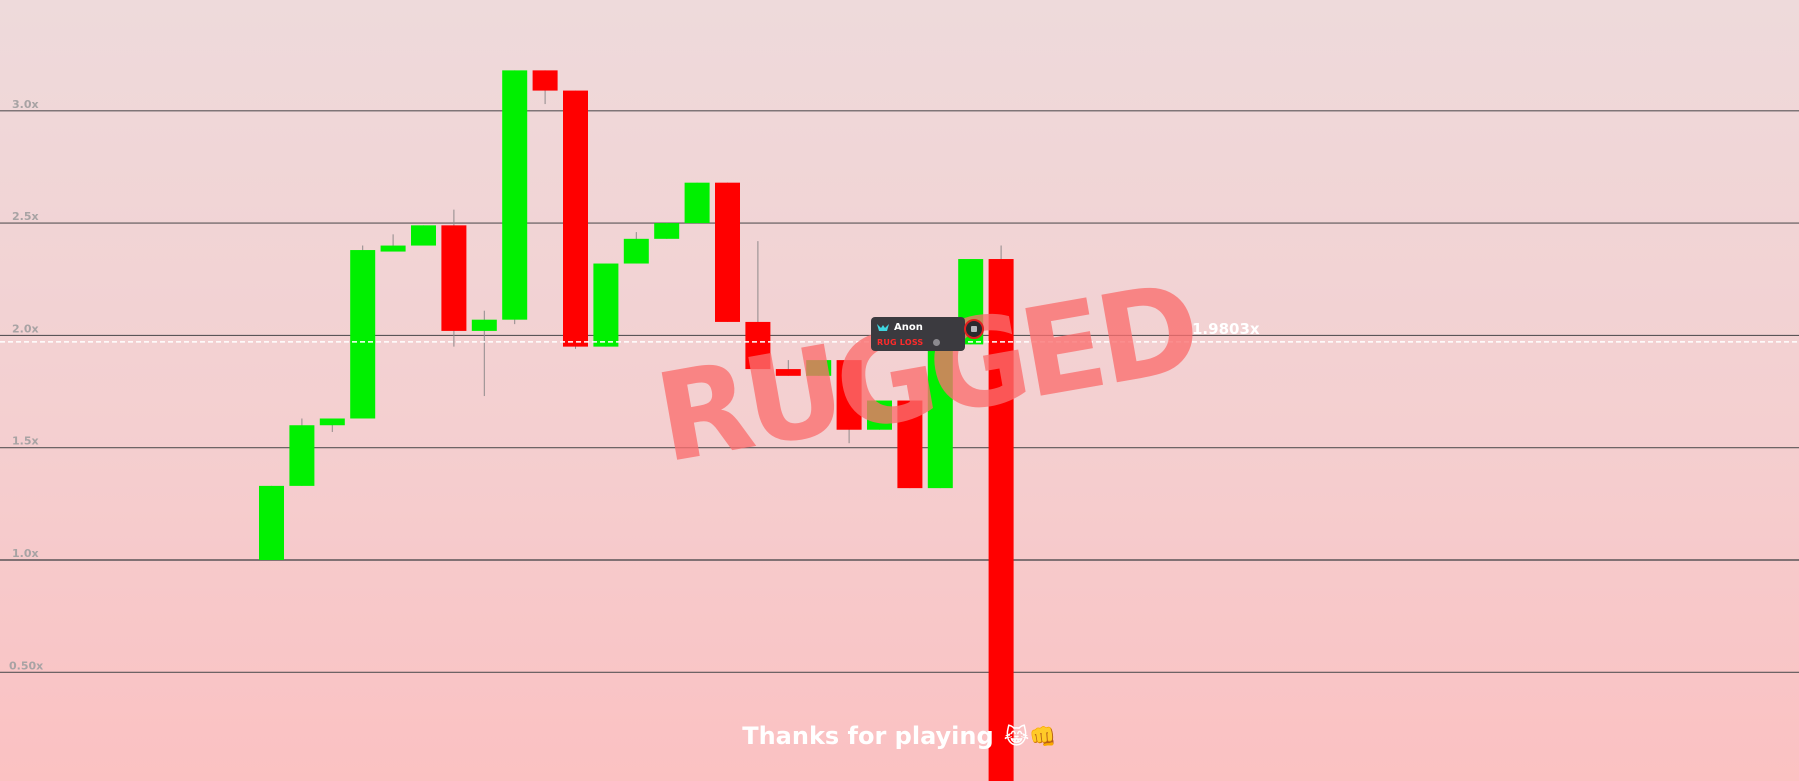 The width and height of the screenshot is (1799, 781). What do you see at coordinates (25, 441) in the screenshot?
I see `y-tick-label: 1.5x` at bounding box center [25, 441].